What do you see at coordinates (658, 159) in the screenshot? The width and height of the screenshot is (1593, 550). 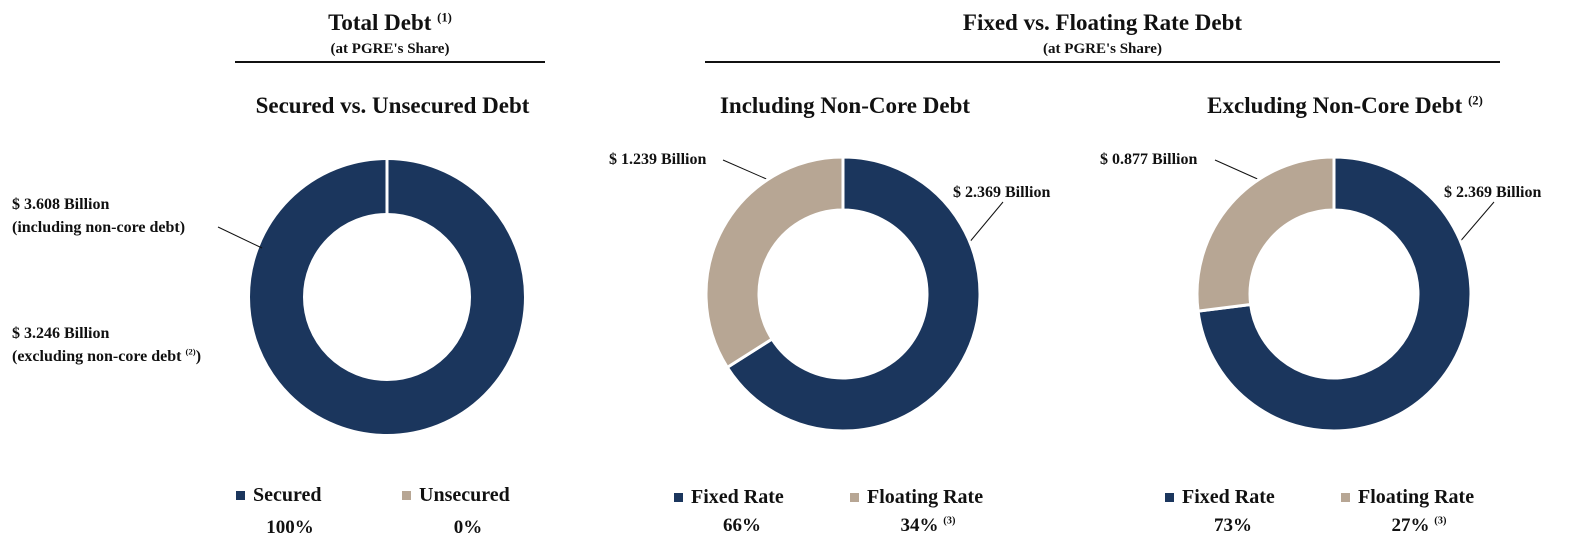 I see `value-label-including-floating: $ 1.239 Billion` at bounding box center [658, 159].